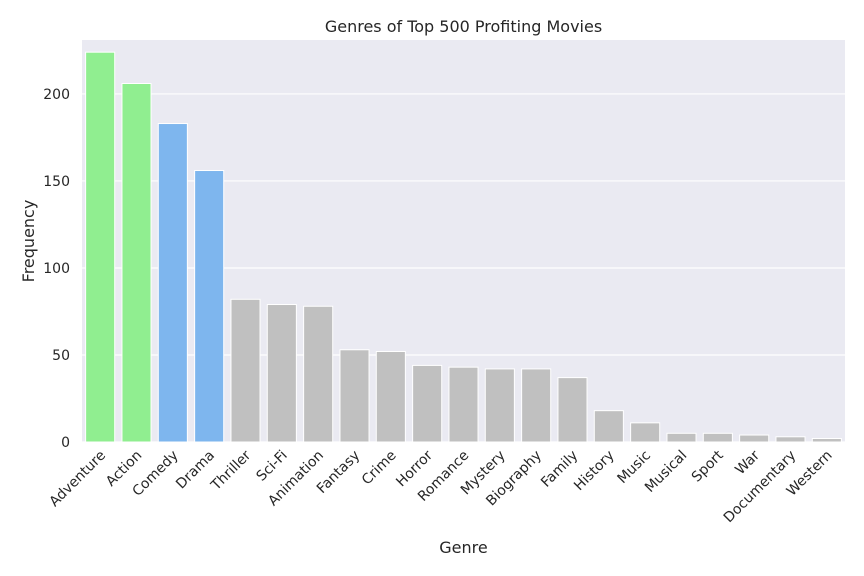 Image resolution: width=864 pixels, height=576 pixels. What do you see at coordinates (717, 437) in the screenshot?
I see `bar-sport` at bounding box center [717, 437].